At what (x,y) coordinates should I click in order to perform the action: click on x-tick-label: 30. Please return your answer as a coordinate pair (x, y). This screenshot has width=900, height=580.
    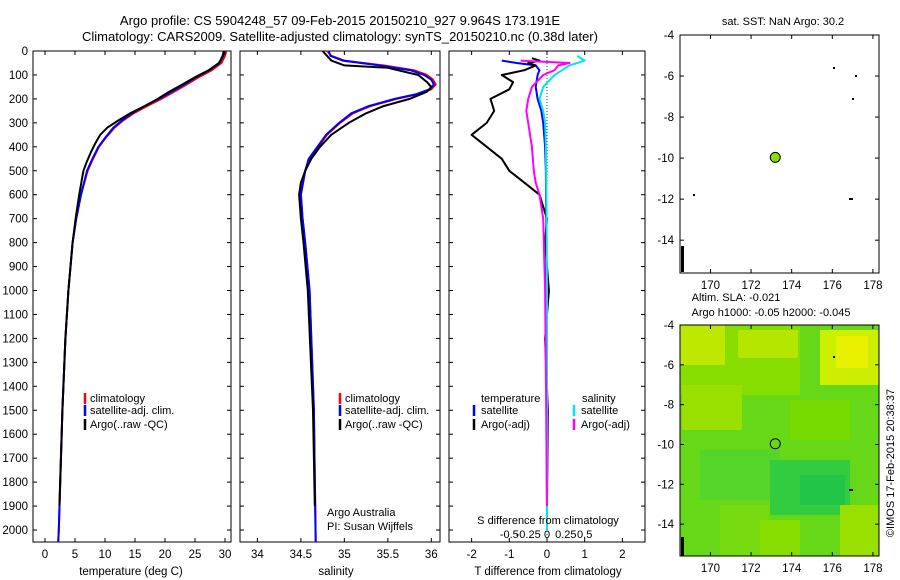
    Looking at the image, I should click on (225, 555).